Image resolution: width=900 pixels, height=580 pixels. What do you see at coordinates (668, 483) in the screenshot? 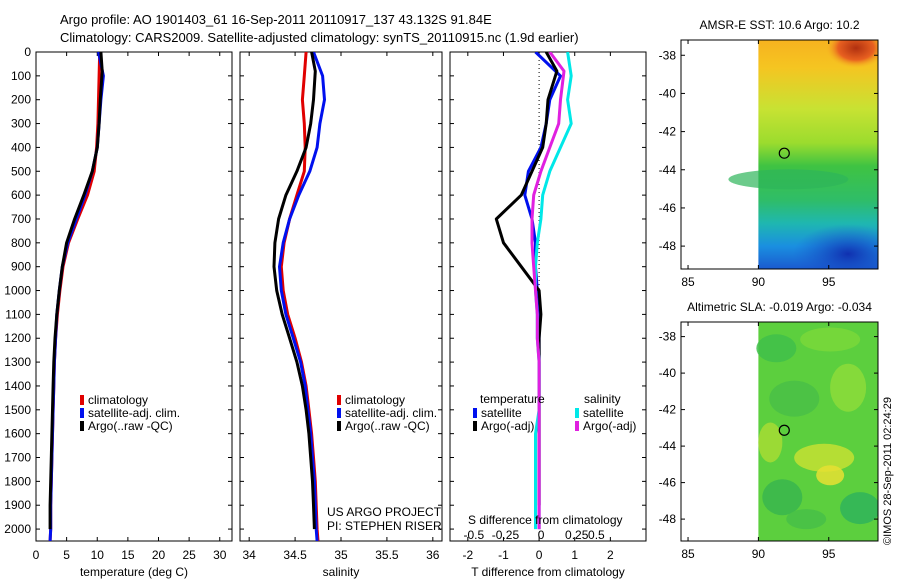
I see `sla-map-ytick-label: -46` at bounding box center [668, 483].